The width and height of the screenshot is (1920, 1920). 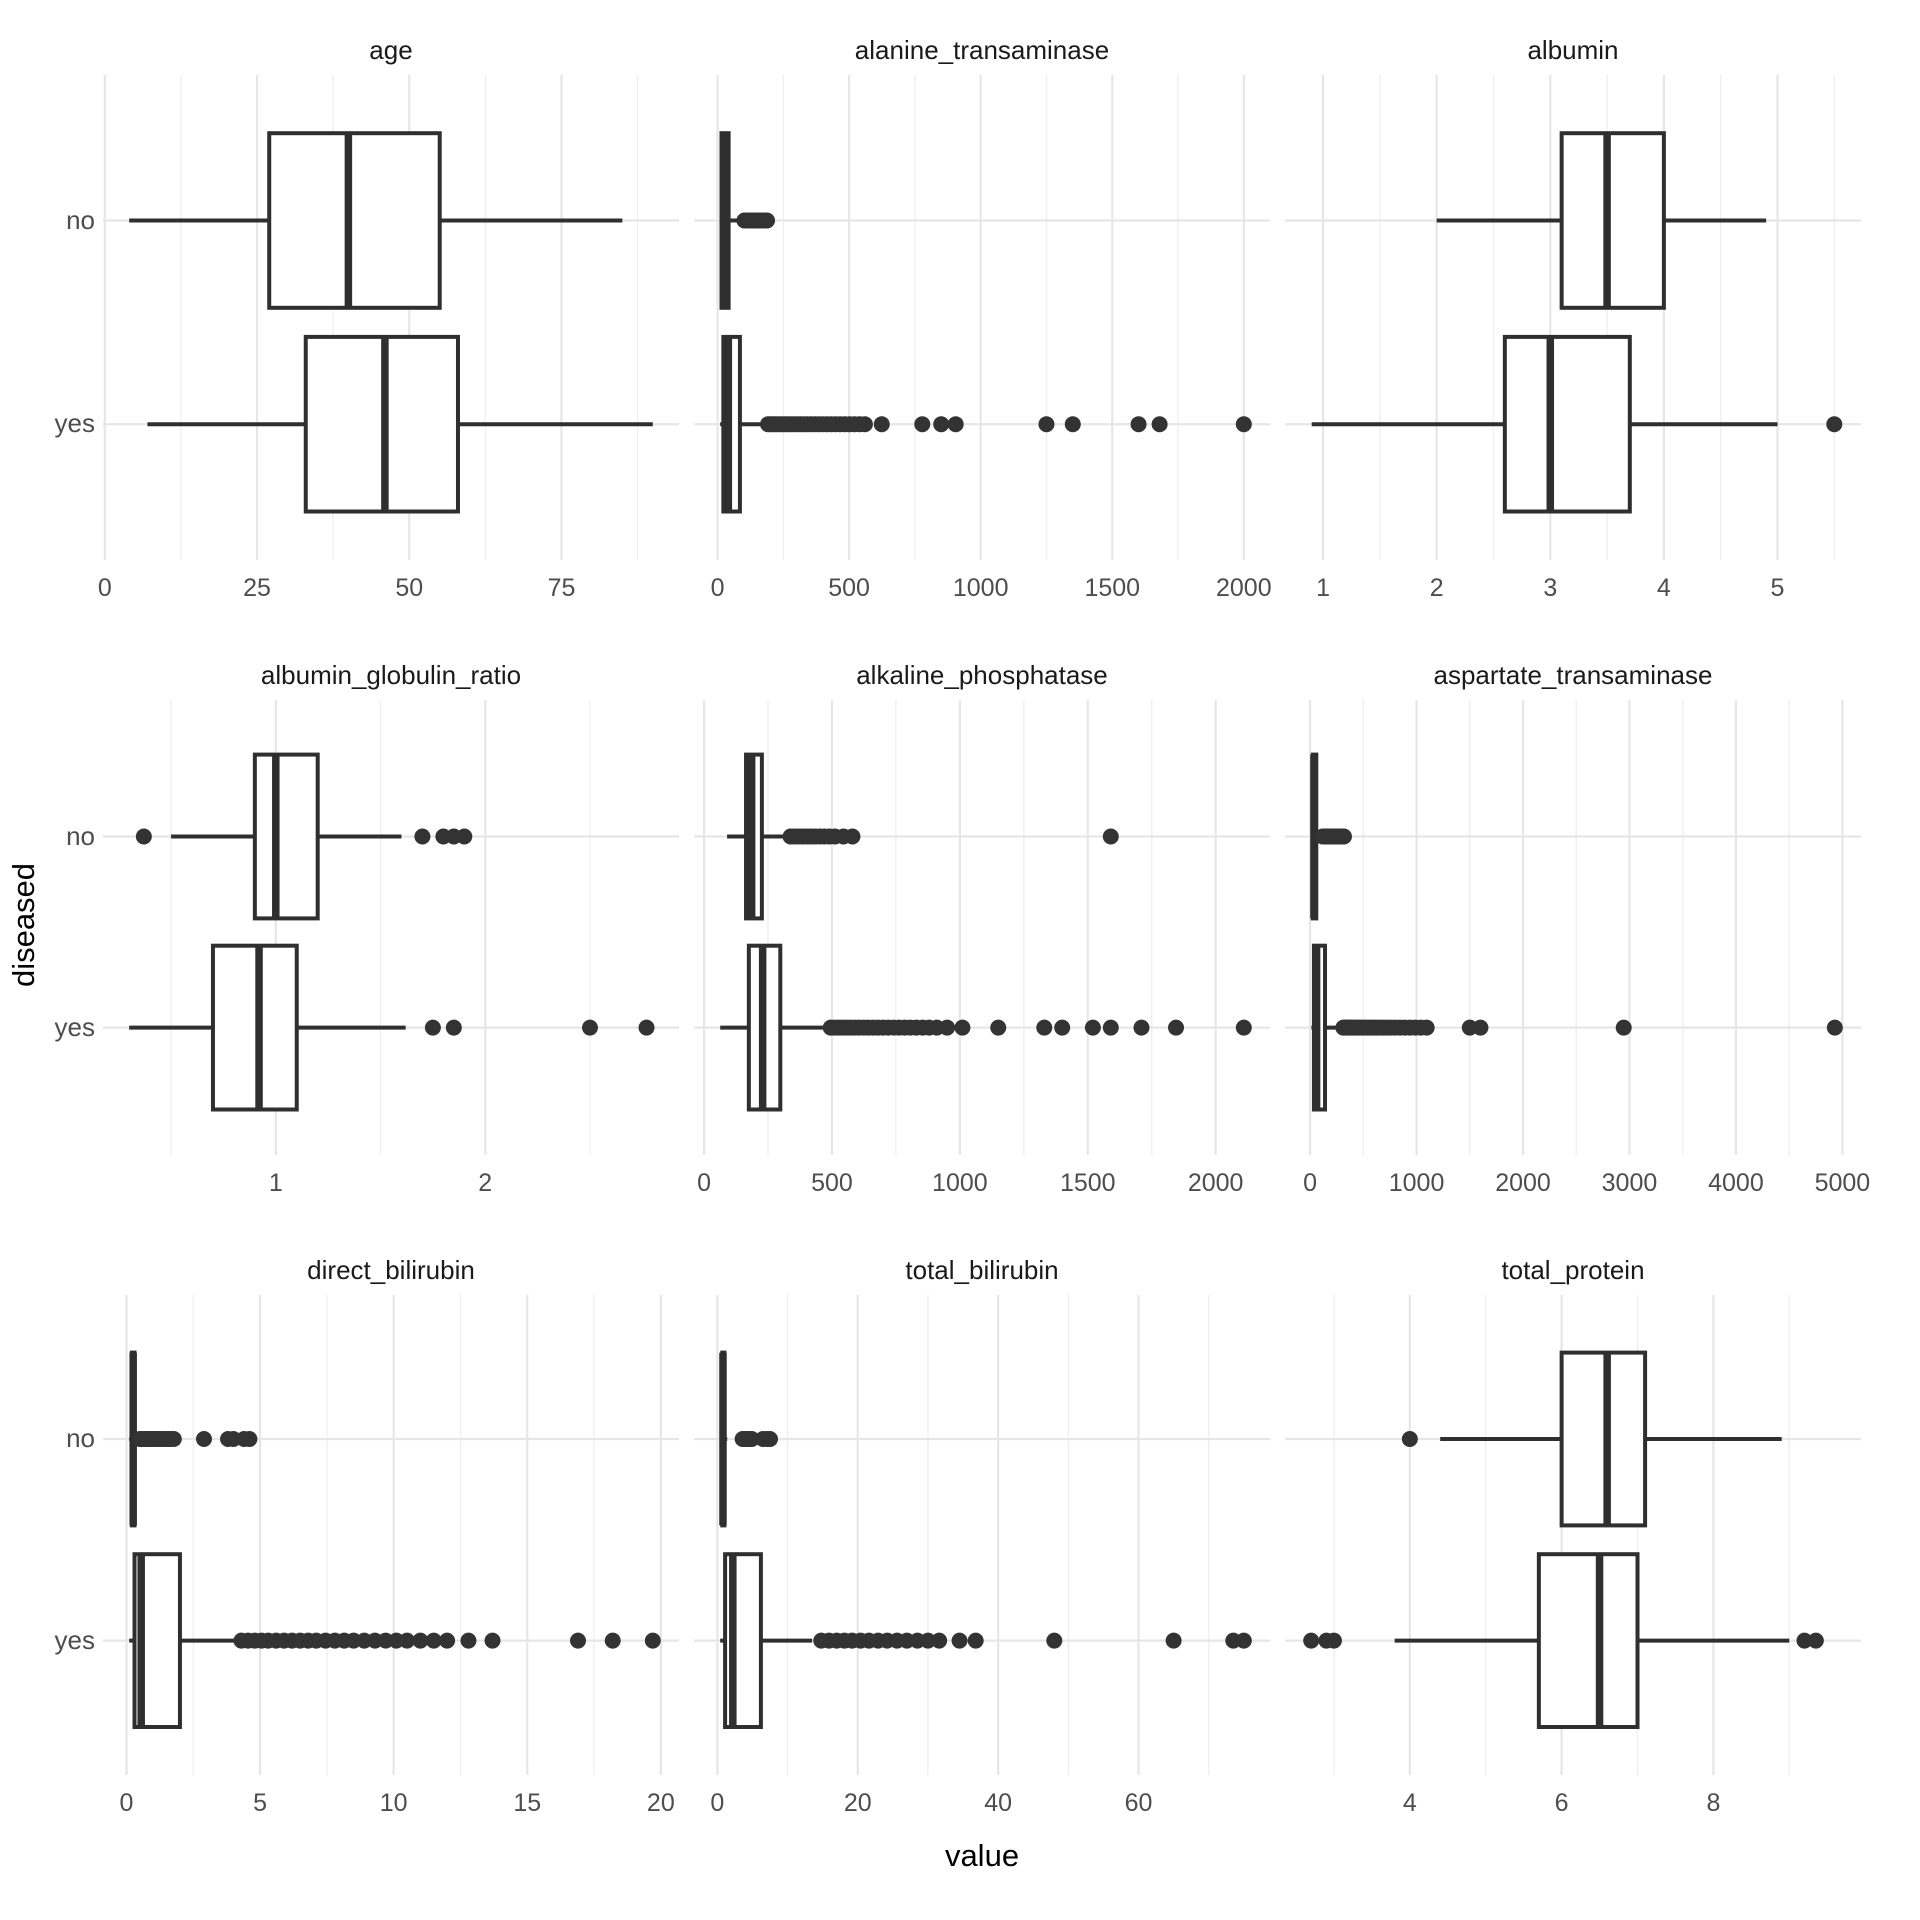 I want to click on facet-panel-total_protein: total_protein 4 6 8, so click(x=1573, y=1536).